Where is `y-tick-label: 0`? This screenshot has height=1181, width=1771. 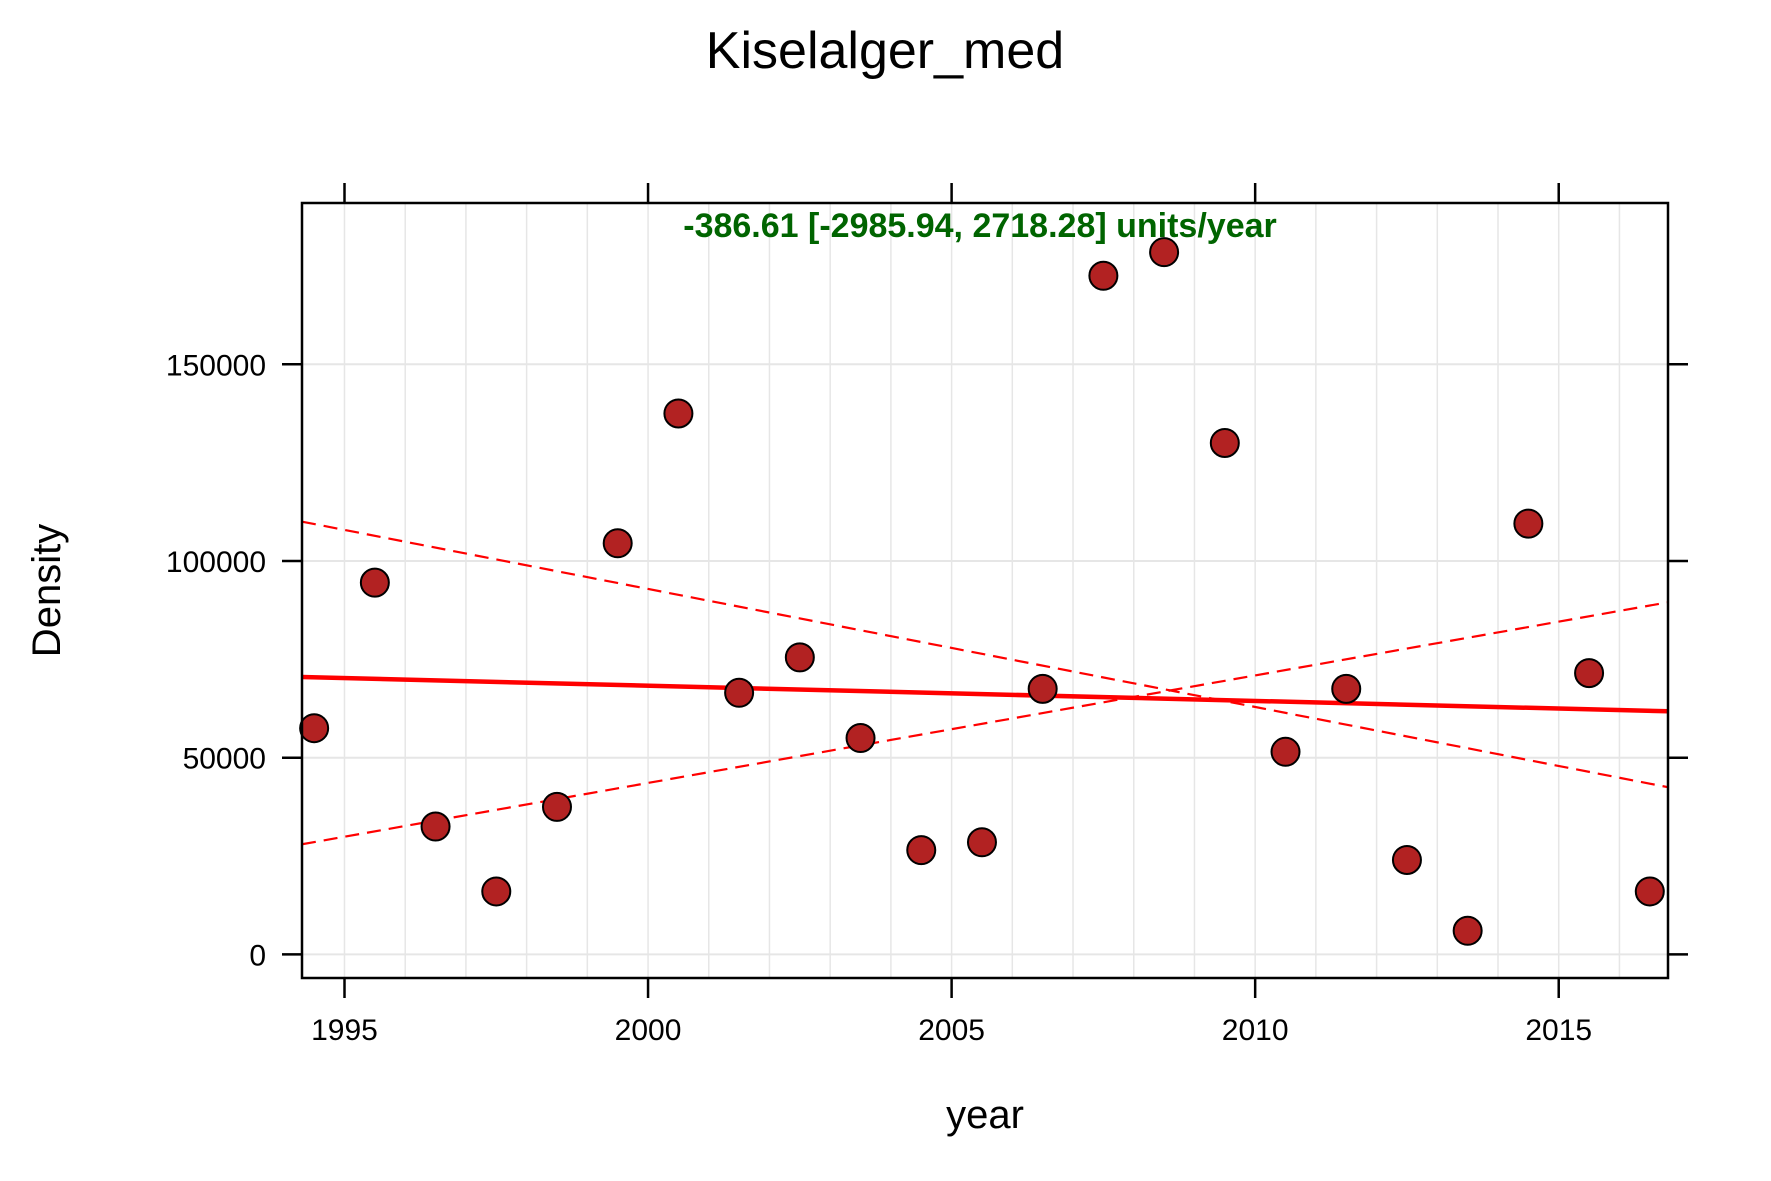
y-tick-label: 0 is located at coordinates (257, 955).